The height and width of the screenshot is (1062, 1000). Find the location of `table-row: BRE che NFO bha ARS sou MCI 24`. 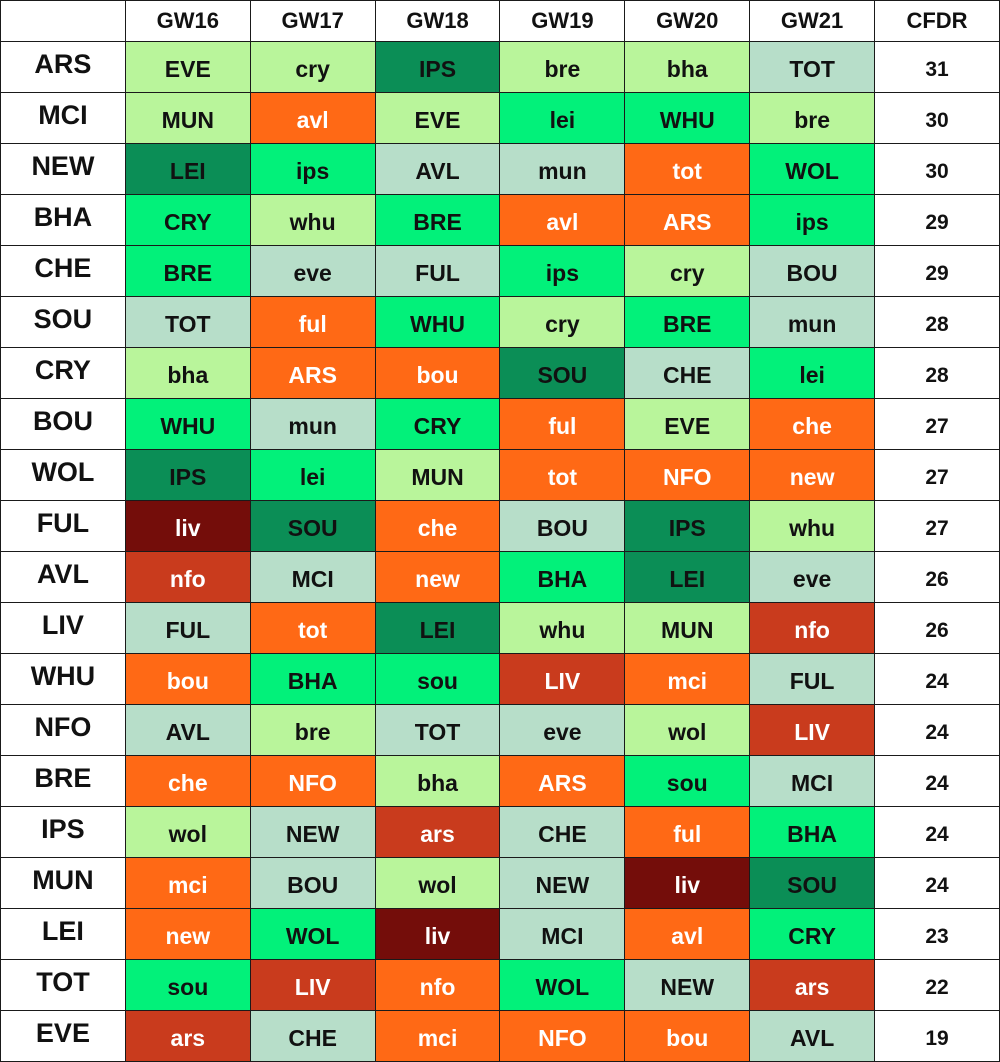

table-row: BRE che NFO bha ARS sou MCI 24 is located at coordinates (500, 781).